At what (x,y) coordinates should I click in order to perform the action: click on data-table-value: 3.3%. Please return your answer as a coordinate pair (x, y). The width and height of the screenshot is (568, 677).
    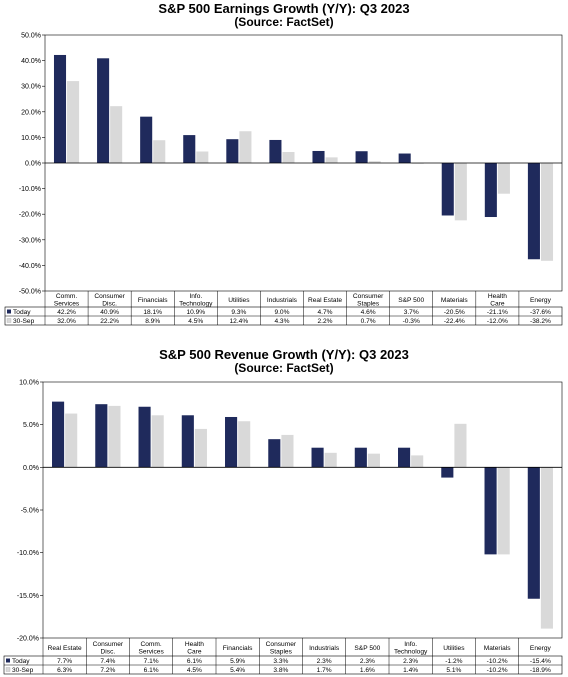
    Looking at the image, I should click on (280, 661).